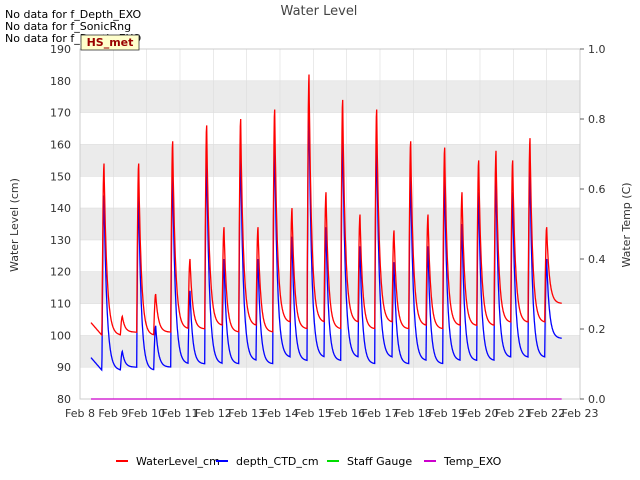 The height and width of the screenshot is (480, 640). I want to click on y2-tick-label-5: 1.0, so click(597, 49).